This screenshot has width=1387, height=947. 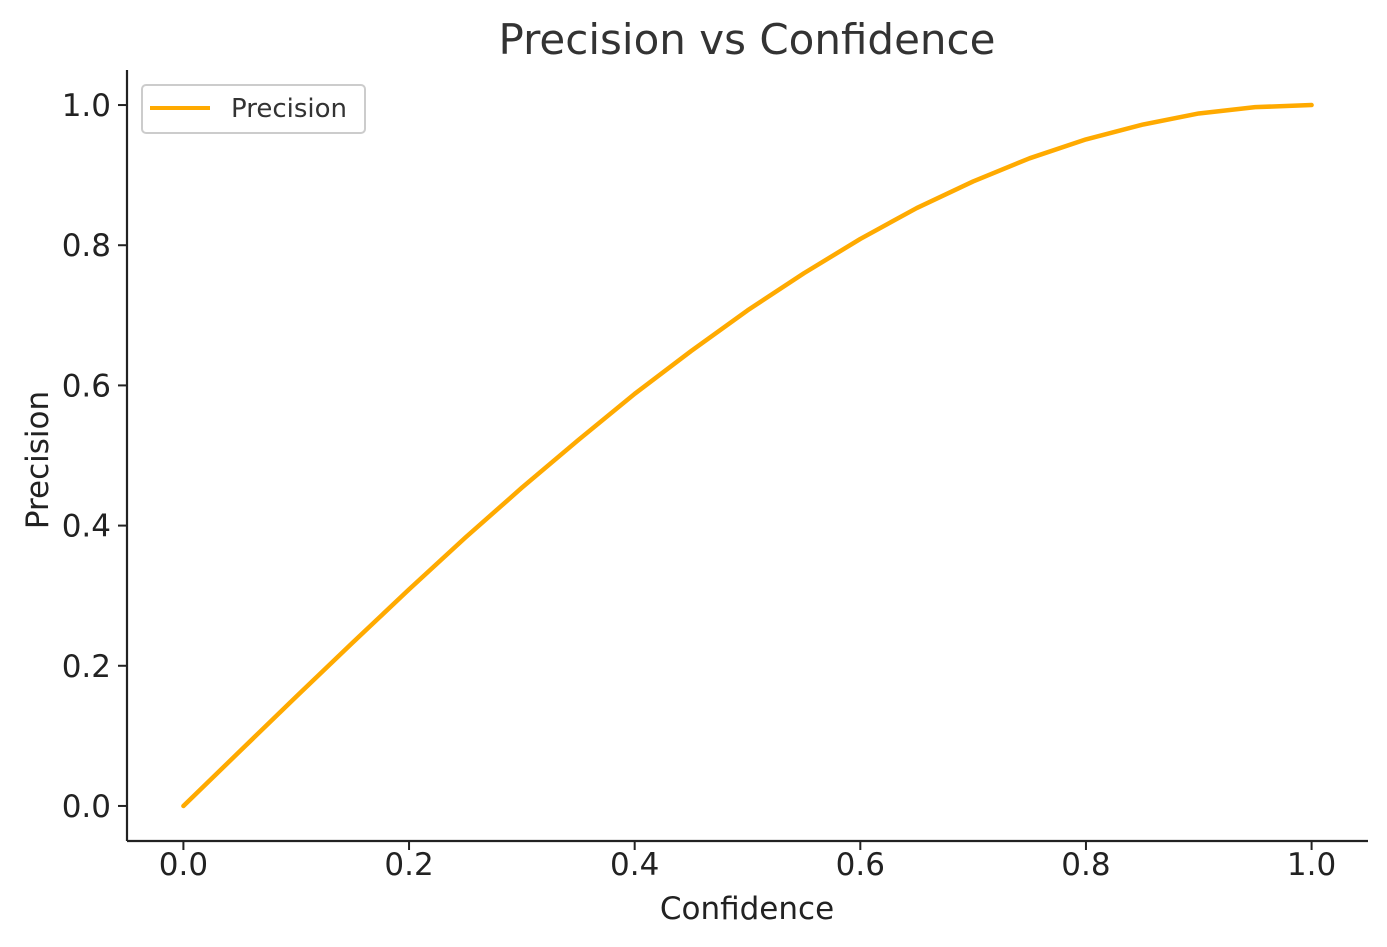 I want to click on x-tick-label: 1.0, so click(x=1311, y=865).